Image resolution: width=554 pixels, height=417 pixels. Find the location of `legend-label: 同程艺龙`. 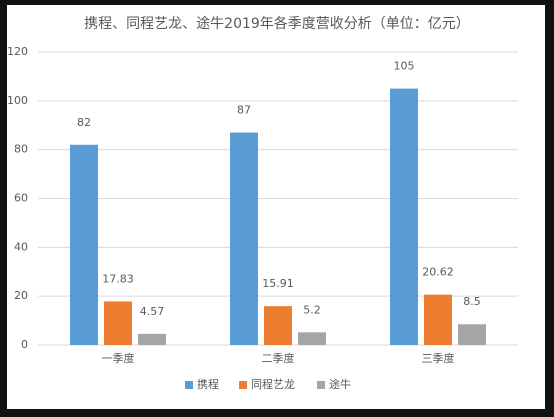

legend-label: 同程艺龙 is located at coordinates (273, 384).